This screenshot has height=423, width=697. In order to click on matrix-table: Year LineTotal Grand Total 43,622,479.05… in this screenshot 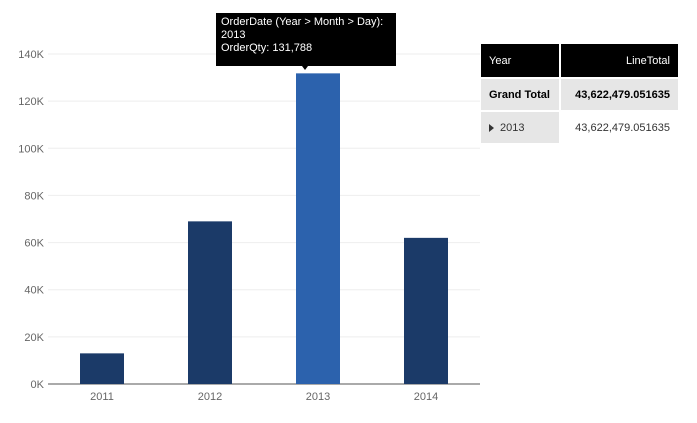, I will do `click(579, 93)`.